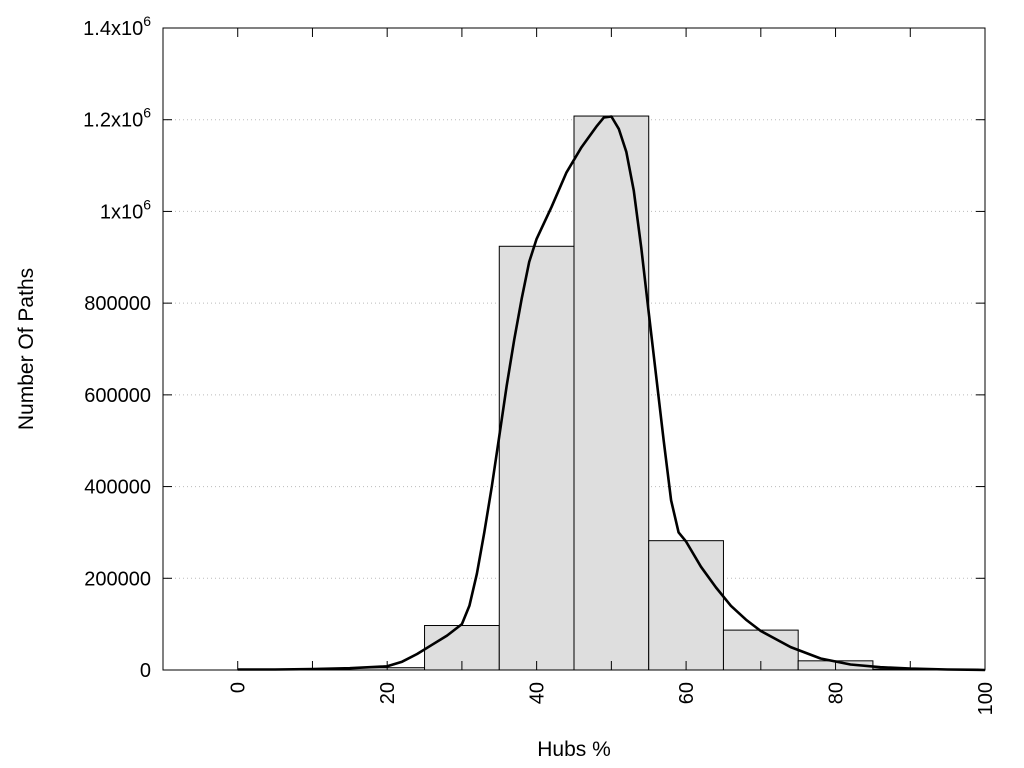 The height and width of the screenshot is (768, 1024). I want to click on y-tick-label: 1.4x10⁶, so click(117, 26).